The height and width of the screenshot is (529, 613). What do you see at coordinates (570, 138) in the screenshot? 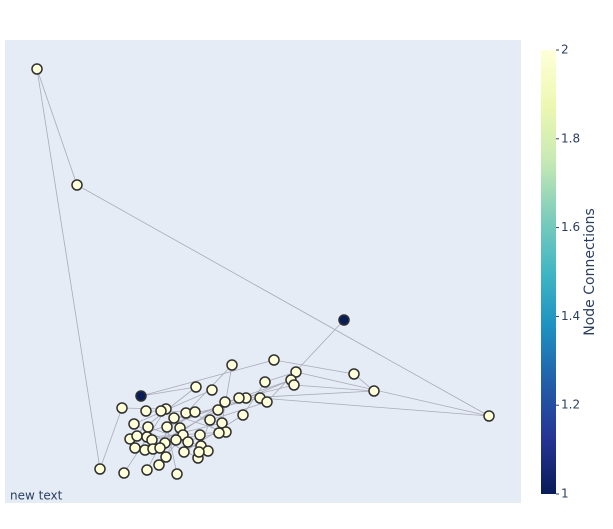
I see `colorbar-tick-label: 1.8` at bounding box center [570, 138].